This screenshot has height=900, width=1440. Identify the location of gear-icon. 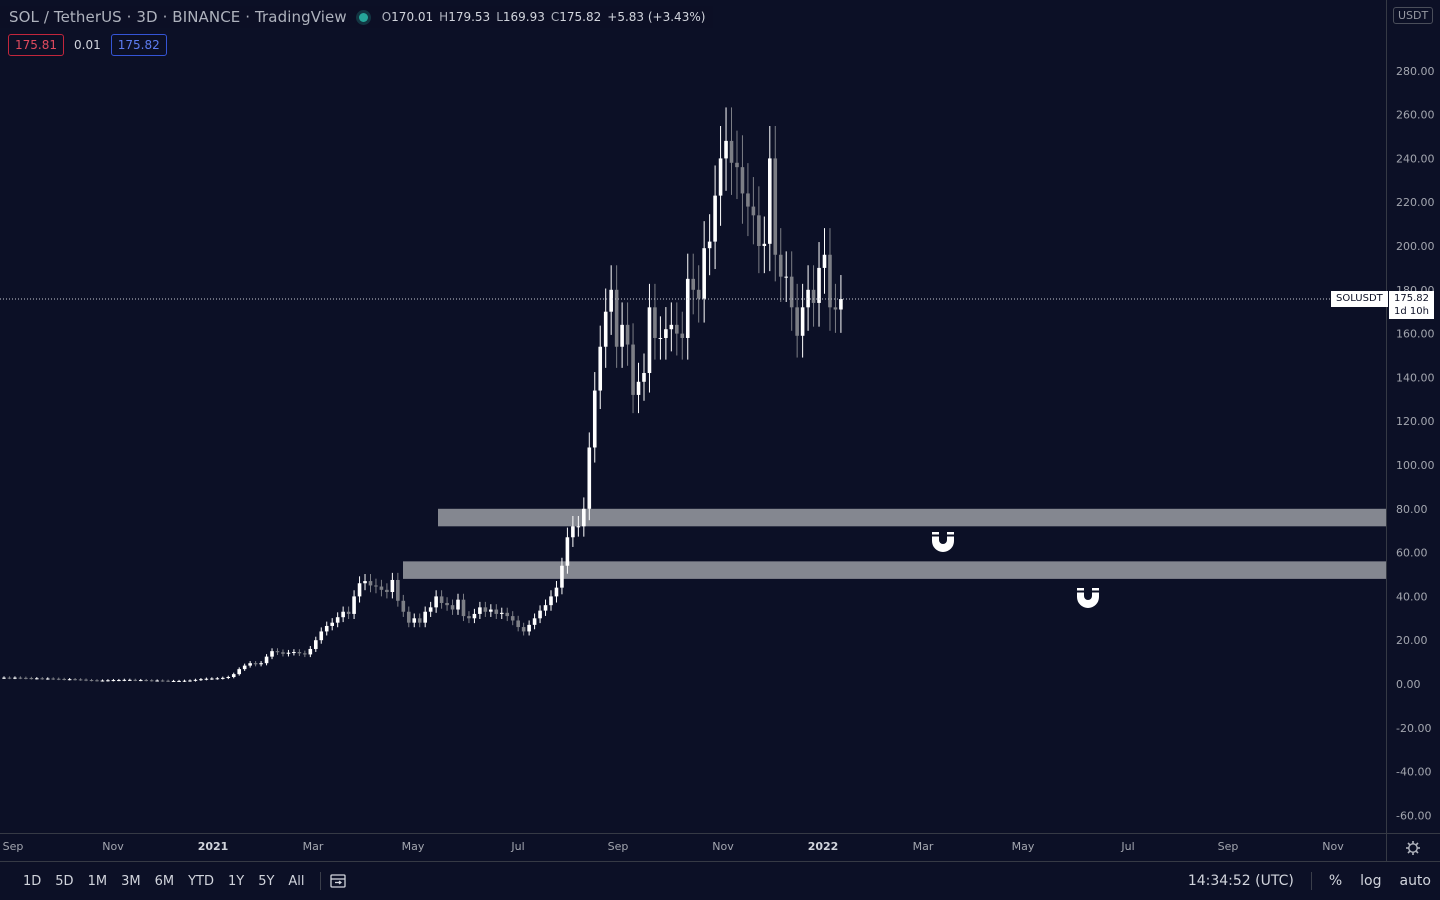
(1413, 848).